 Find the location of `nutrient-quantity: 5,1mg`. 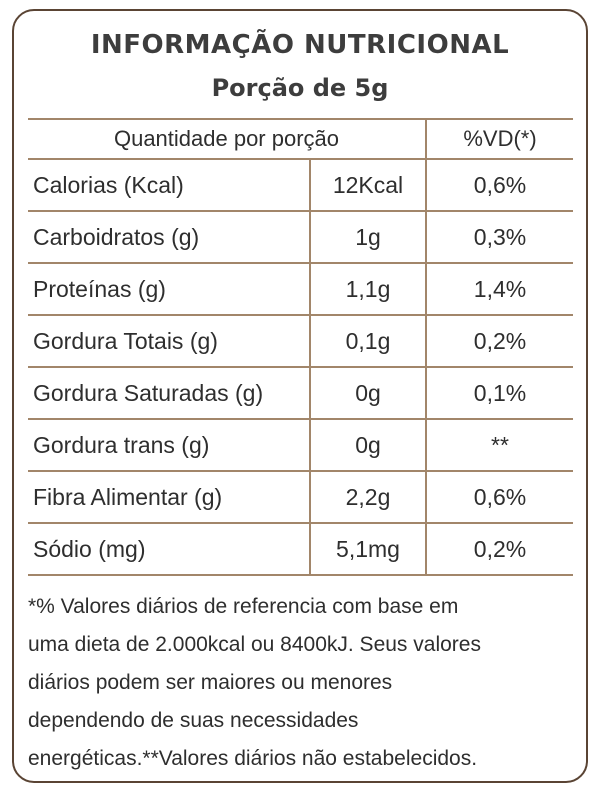

nutrient-quantity: 5,1mg is located at coordinates (368, 549).